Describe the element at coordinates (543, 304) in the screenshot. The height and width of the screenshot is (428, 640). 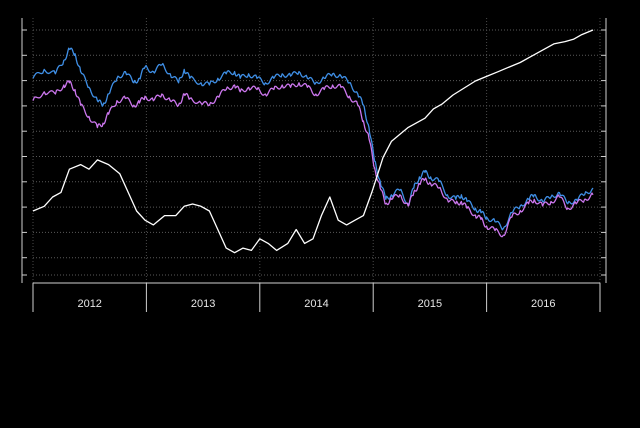
I see `x-tick-label: 2016` at that location.